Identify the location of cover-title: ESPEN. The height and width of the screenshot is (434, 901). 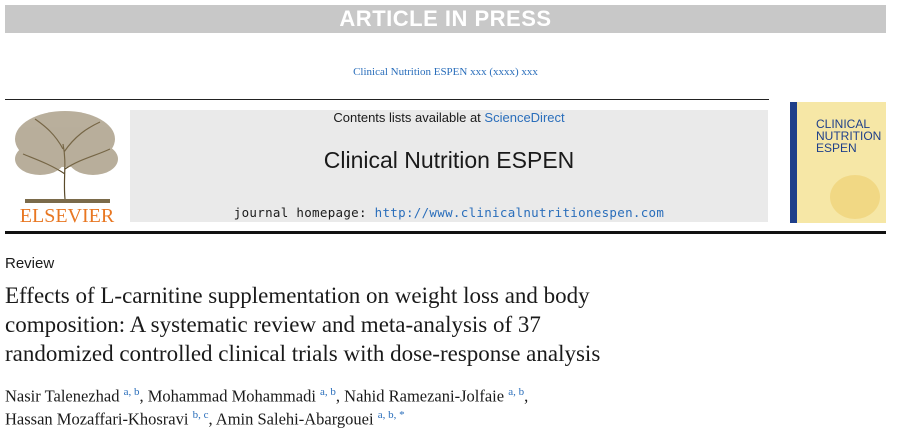
(836, 148).